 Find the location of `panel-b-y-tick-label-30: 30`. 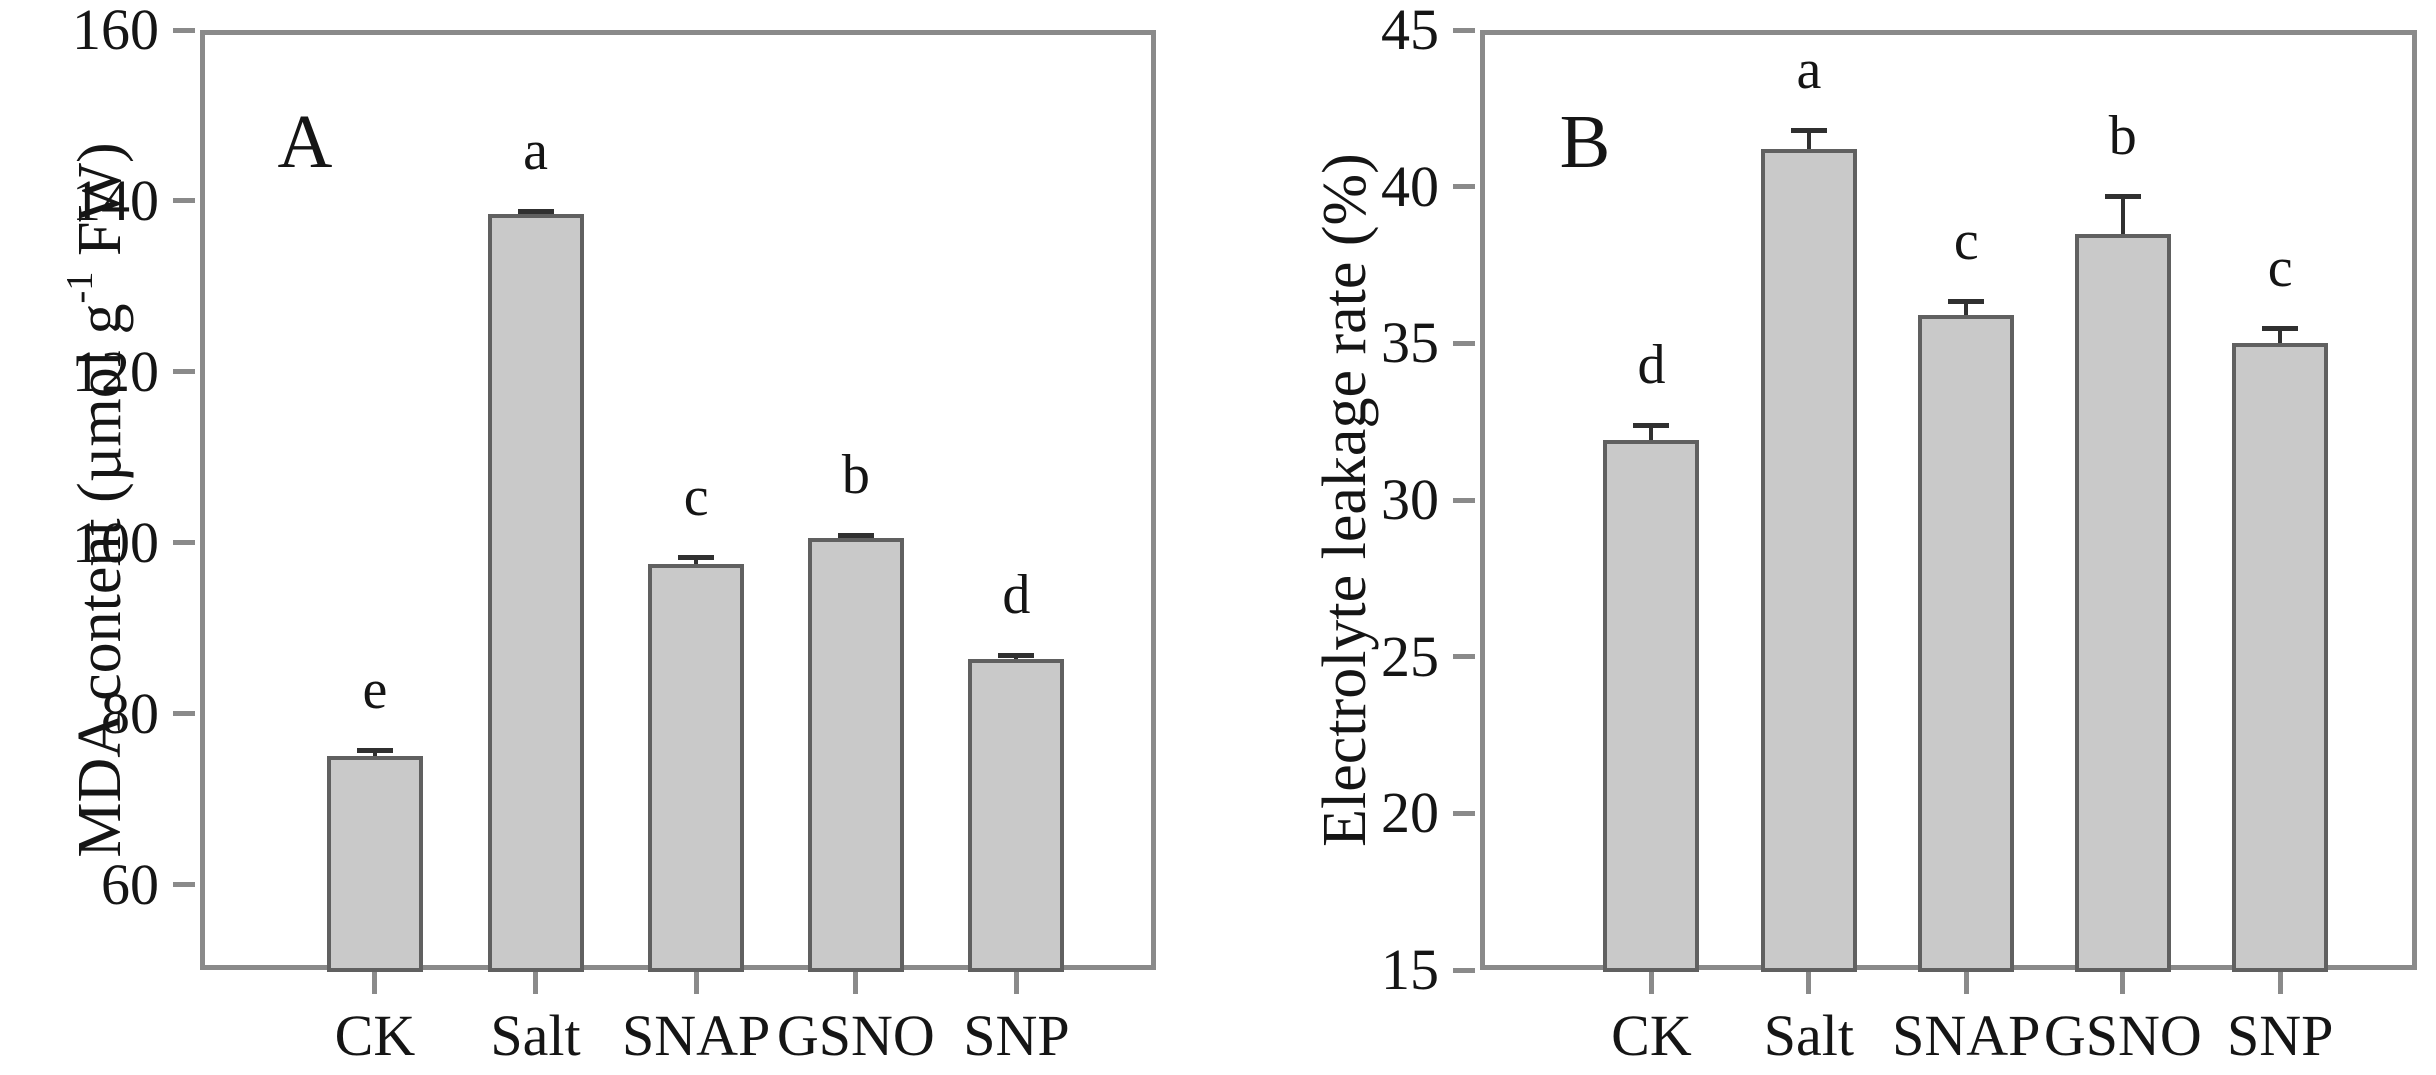

panel-b-y-tick-label-30: 30 is located at coordinates (1410, 499).